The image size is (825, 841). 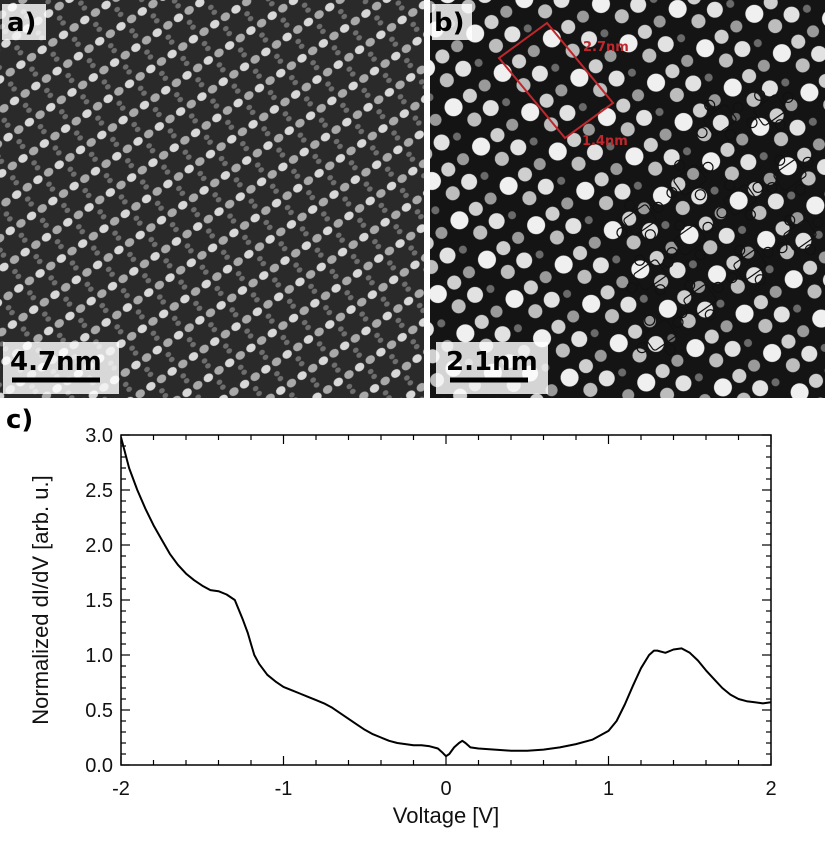 I want to click on x-tick-label: 1, so click(x=608, y=789).